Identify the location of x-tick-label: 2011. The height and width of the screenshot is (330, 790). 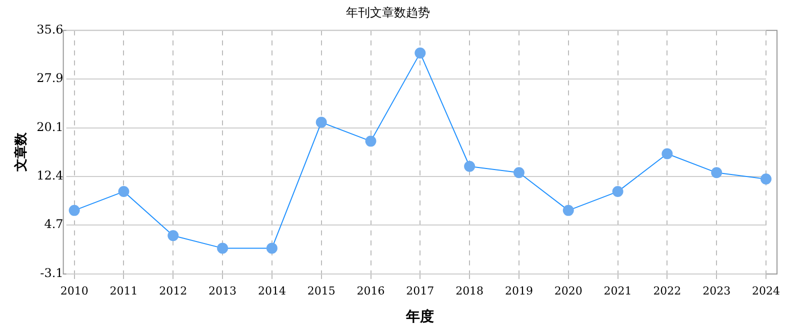
(124, 291).